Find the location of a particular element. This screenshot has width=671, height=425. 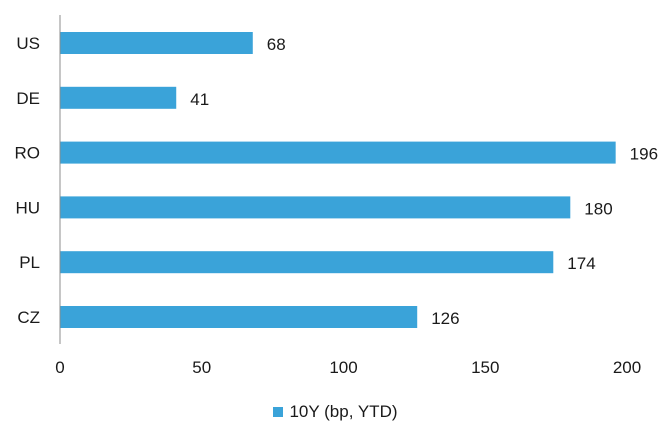

x-tick-label-50: 50 is located at coordinates (201, 367).